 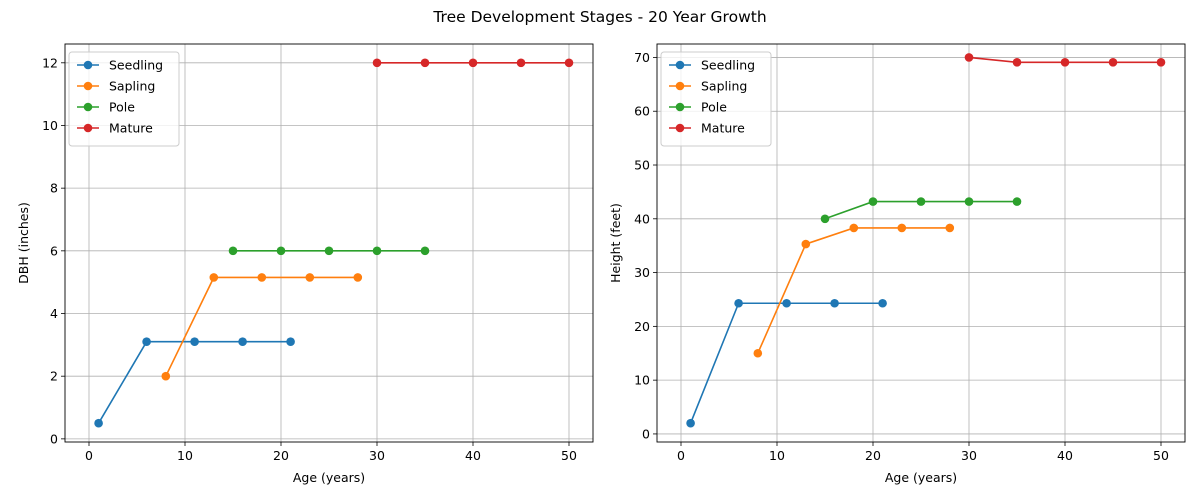 What do you see at coordinates (329, 477) in the screenshot?
I see `chart-1-x-axis-label: Age (years)` at bounding box center [329, 477].